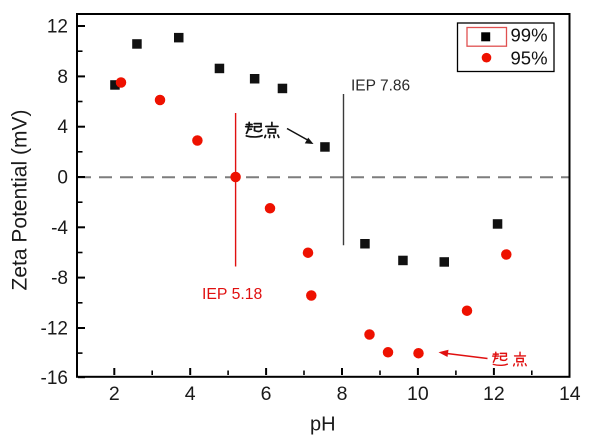 The image size is (601, 443). What do you see at coordinates (59, 278) in the screenshot?
I see `svg-text: -8` at bounding box center [59, 278].